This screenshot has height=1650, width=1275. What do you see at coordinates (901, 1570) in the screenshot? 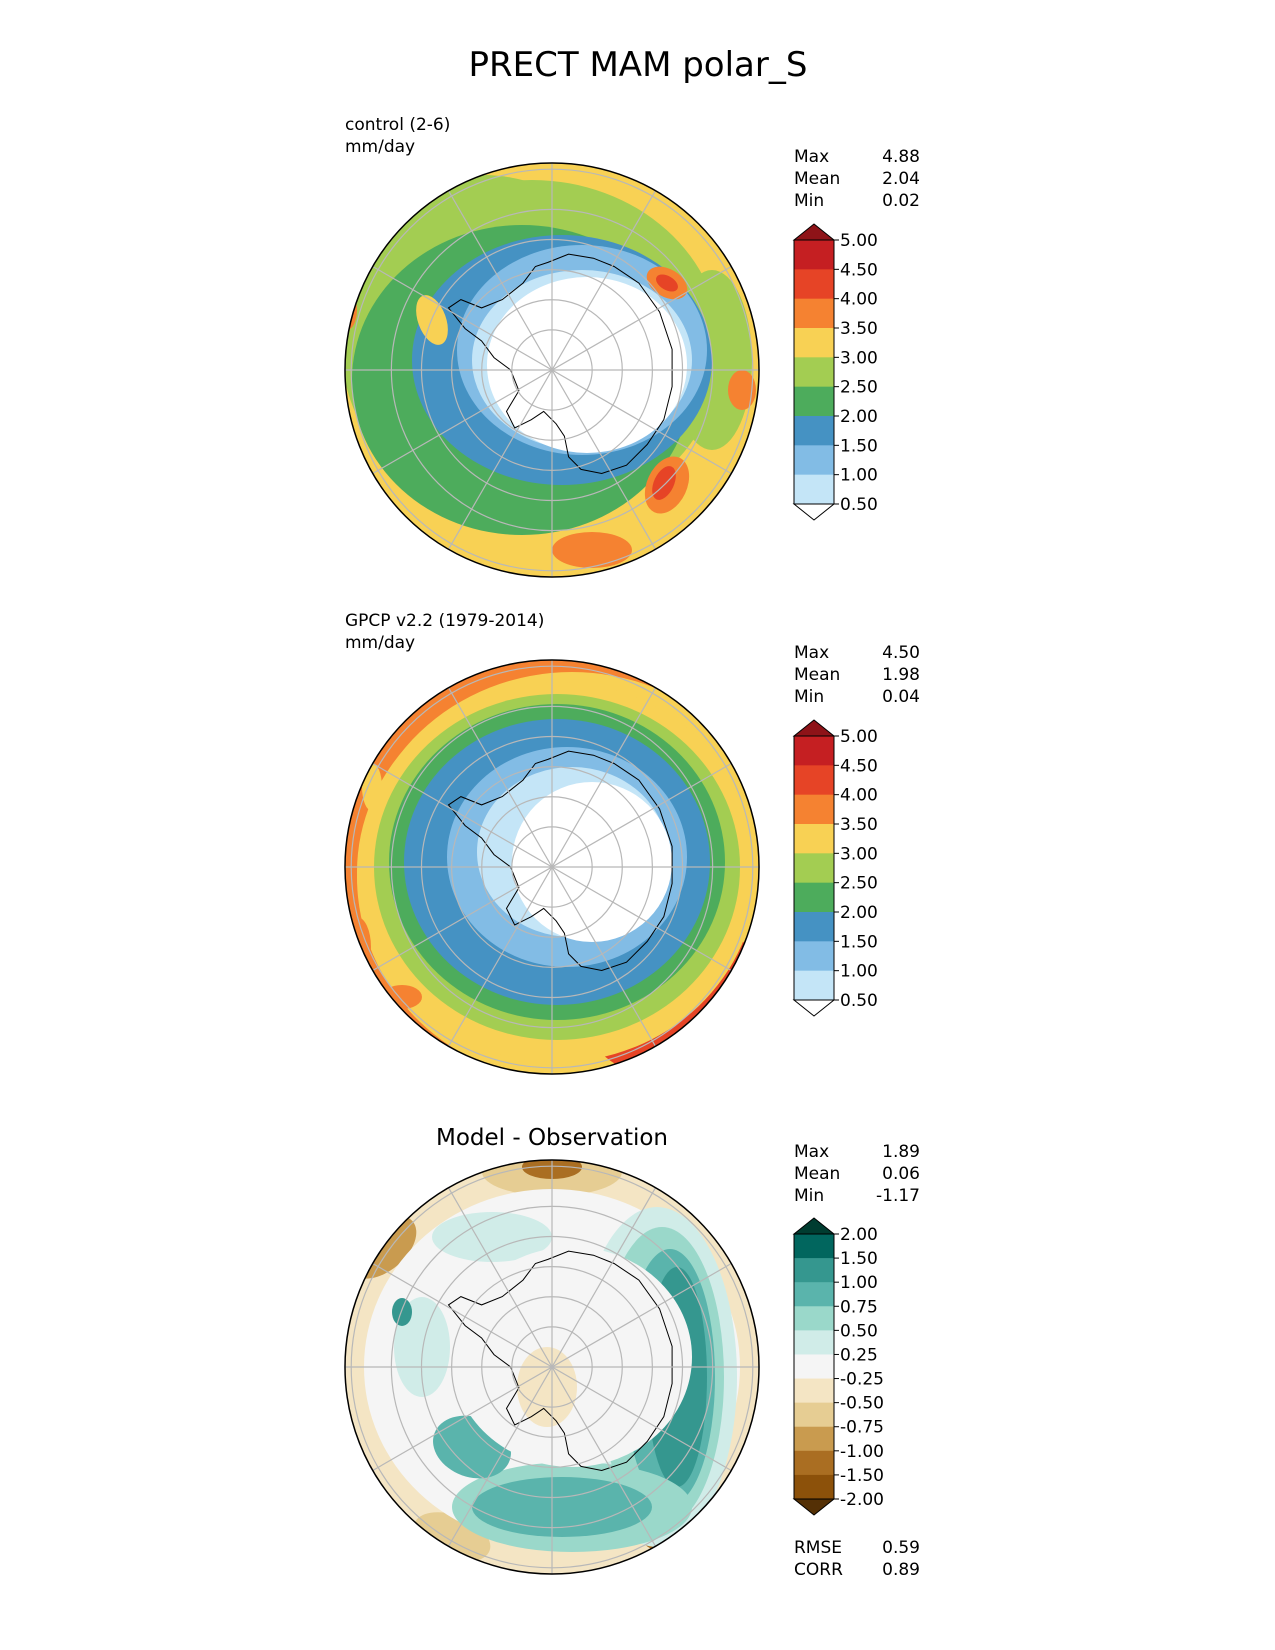
I see `metric-value: 0.89` at bounding box center [901, 1570].